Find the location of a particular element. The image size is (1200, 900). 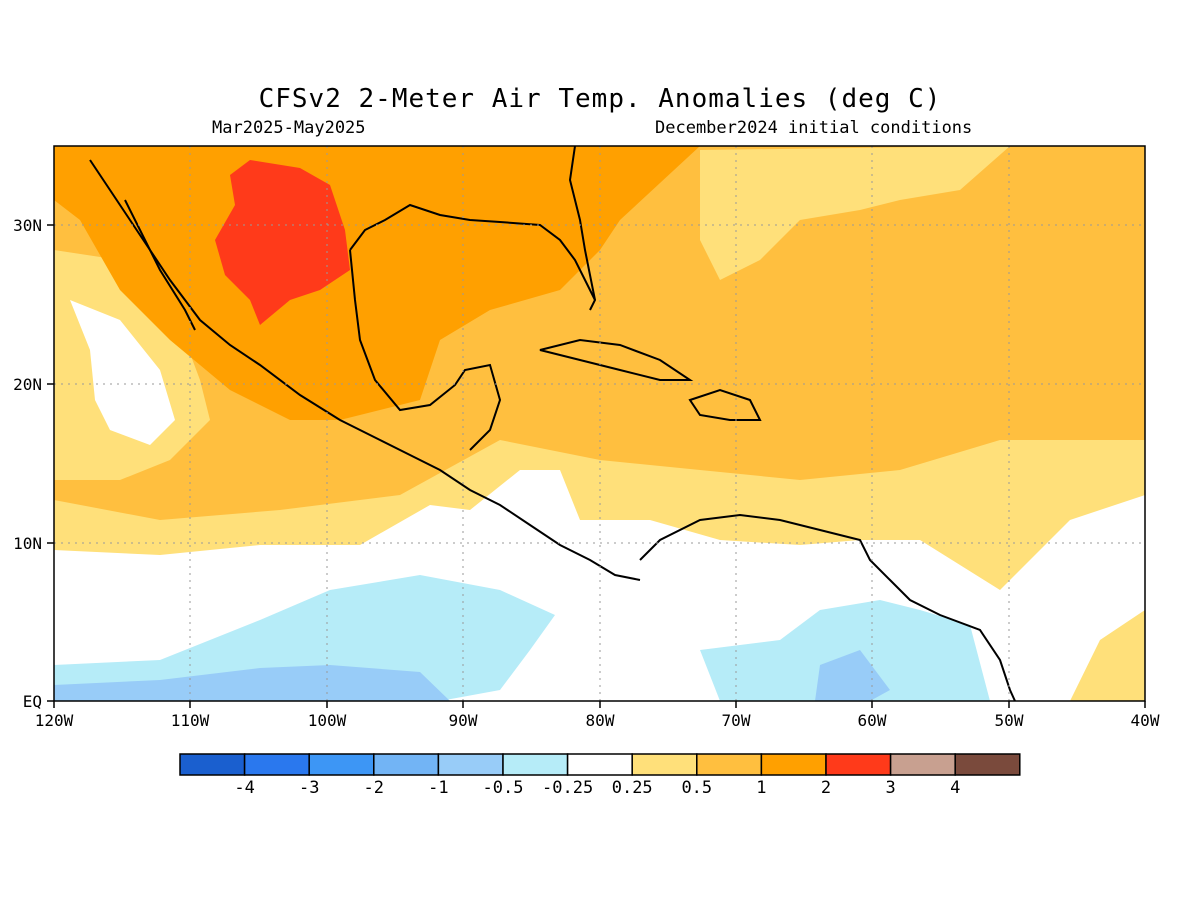

cool-region-medium-east is located at coordinates (852, 675).